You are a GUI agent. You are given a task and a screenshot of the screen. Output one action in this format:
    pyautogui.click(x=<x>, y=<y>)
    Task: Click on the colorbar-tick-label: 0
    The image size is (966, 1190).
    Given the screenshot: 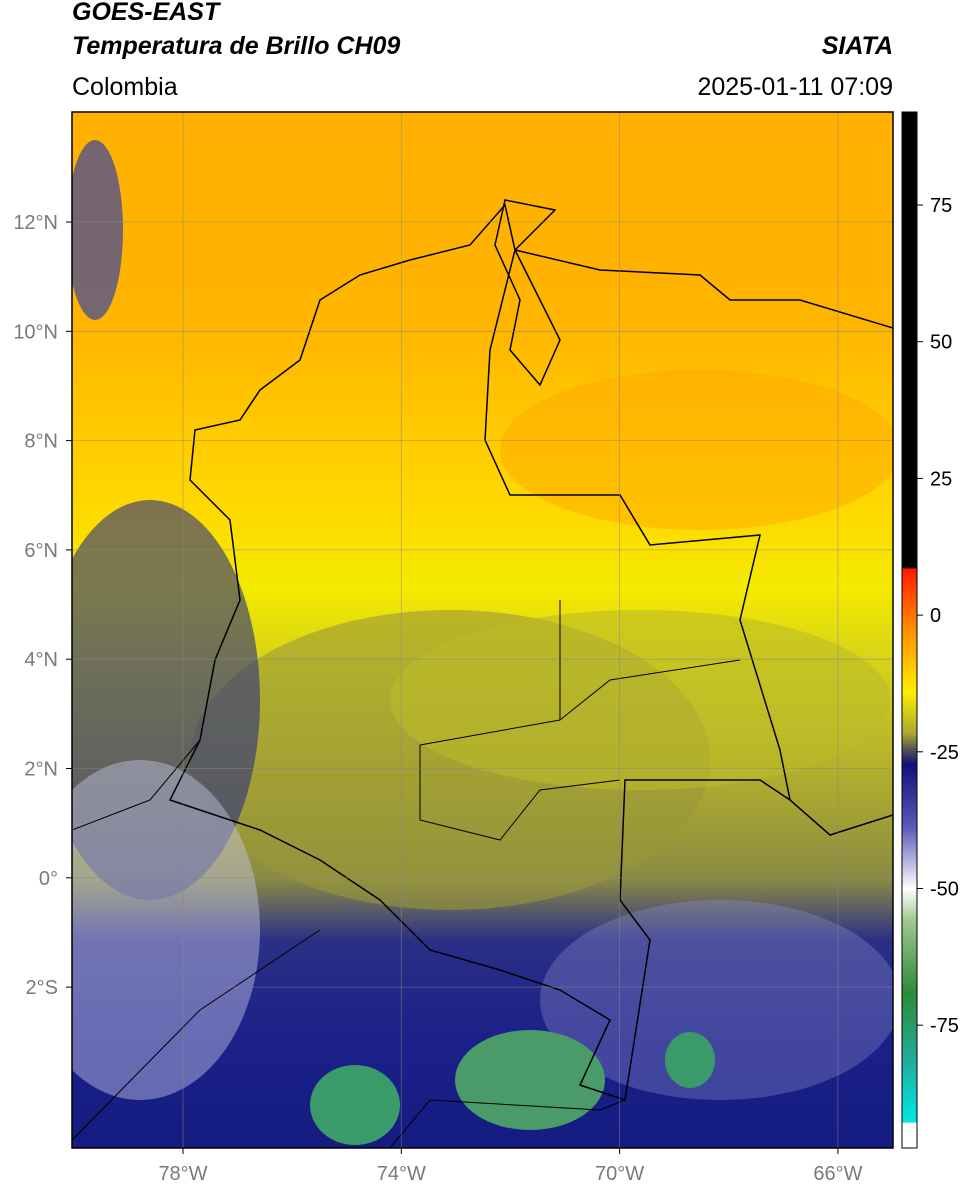 What is the action you would take?
    pyautogui.click(x=935, y=616)
    